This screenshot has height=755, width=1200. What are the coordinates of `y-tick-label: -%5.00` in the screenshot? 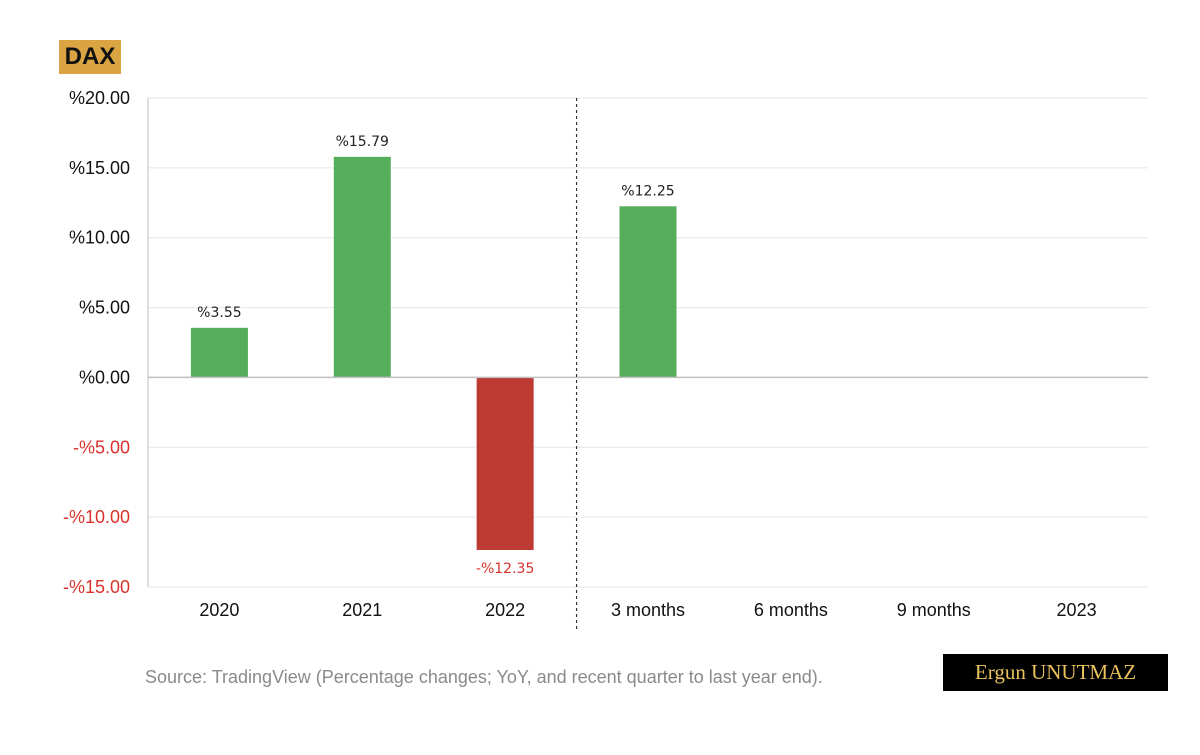 It's located at (101, 447).